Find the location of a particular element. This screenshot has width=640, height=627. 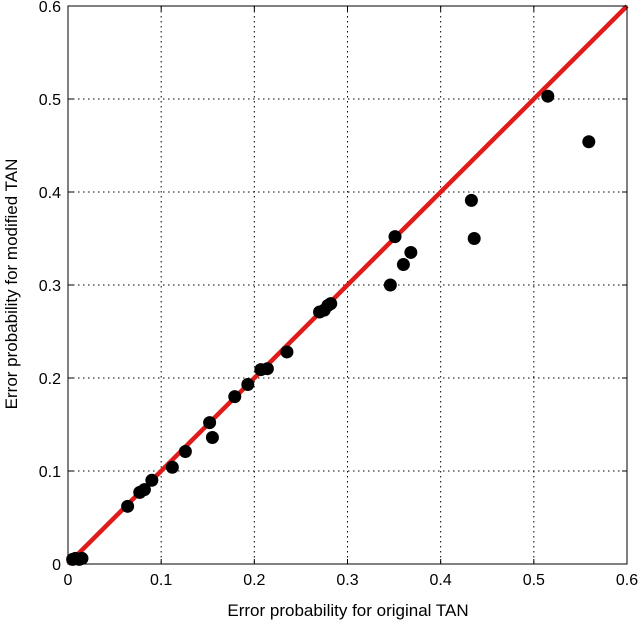

y-axis-label: Error probability for modified TAN is located at coordinates (11, 284).